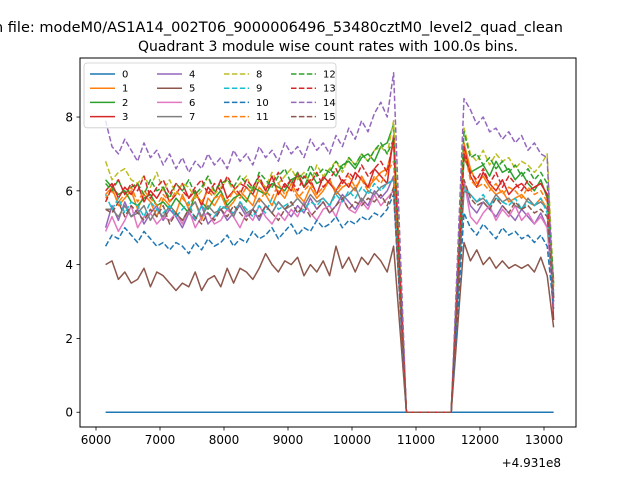 The width and height of the screenshot is (640, 480). Describe the element at coordinates (262, 103) in the screenshot. I see `legend-label-10: 10` at that location.